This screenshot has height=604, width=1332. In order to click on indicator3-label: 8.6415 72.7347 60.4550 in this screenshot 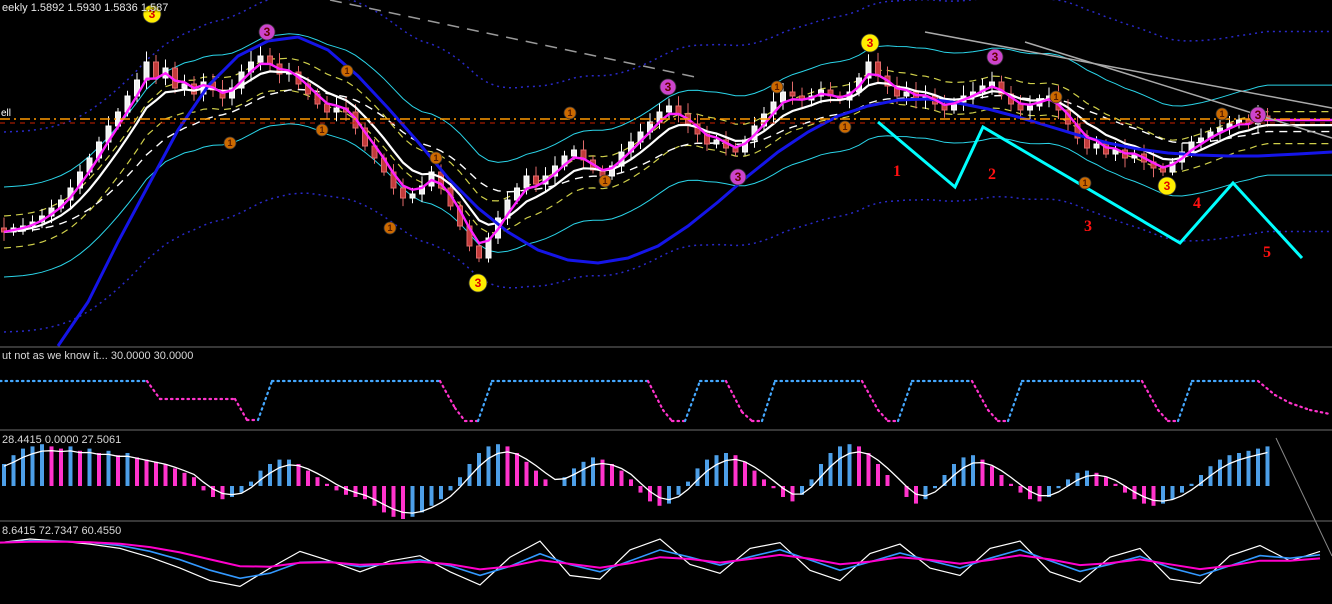, I will do `click(62, 531)`.